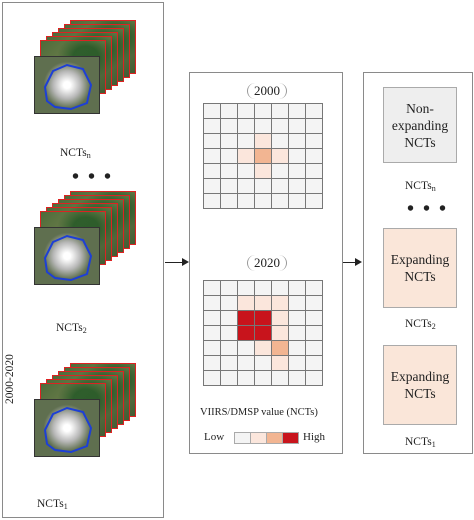  What do you see at coordinates (349, 262) in the screenshot?
I see `arrow-to-classes` at bounding box center [349, 262].